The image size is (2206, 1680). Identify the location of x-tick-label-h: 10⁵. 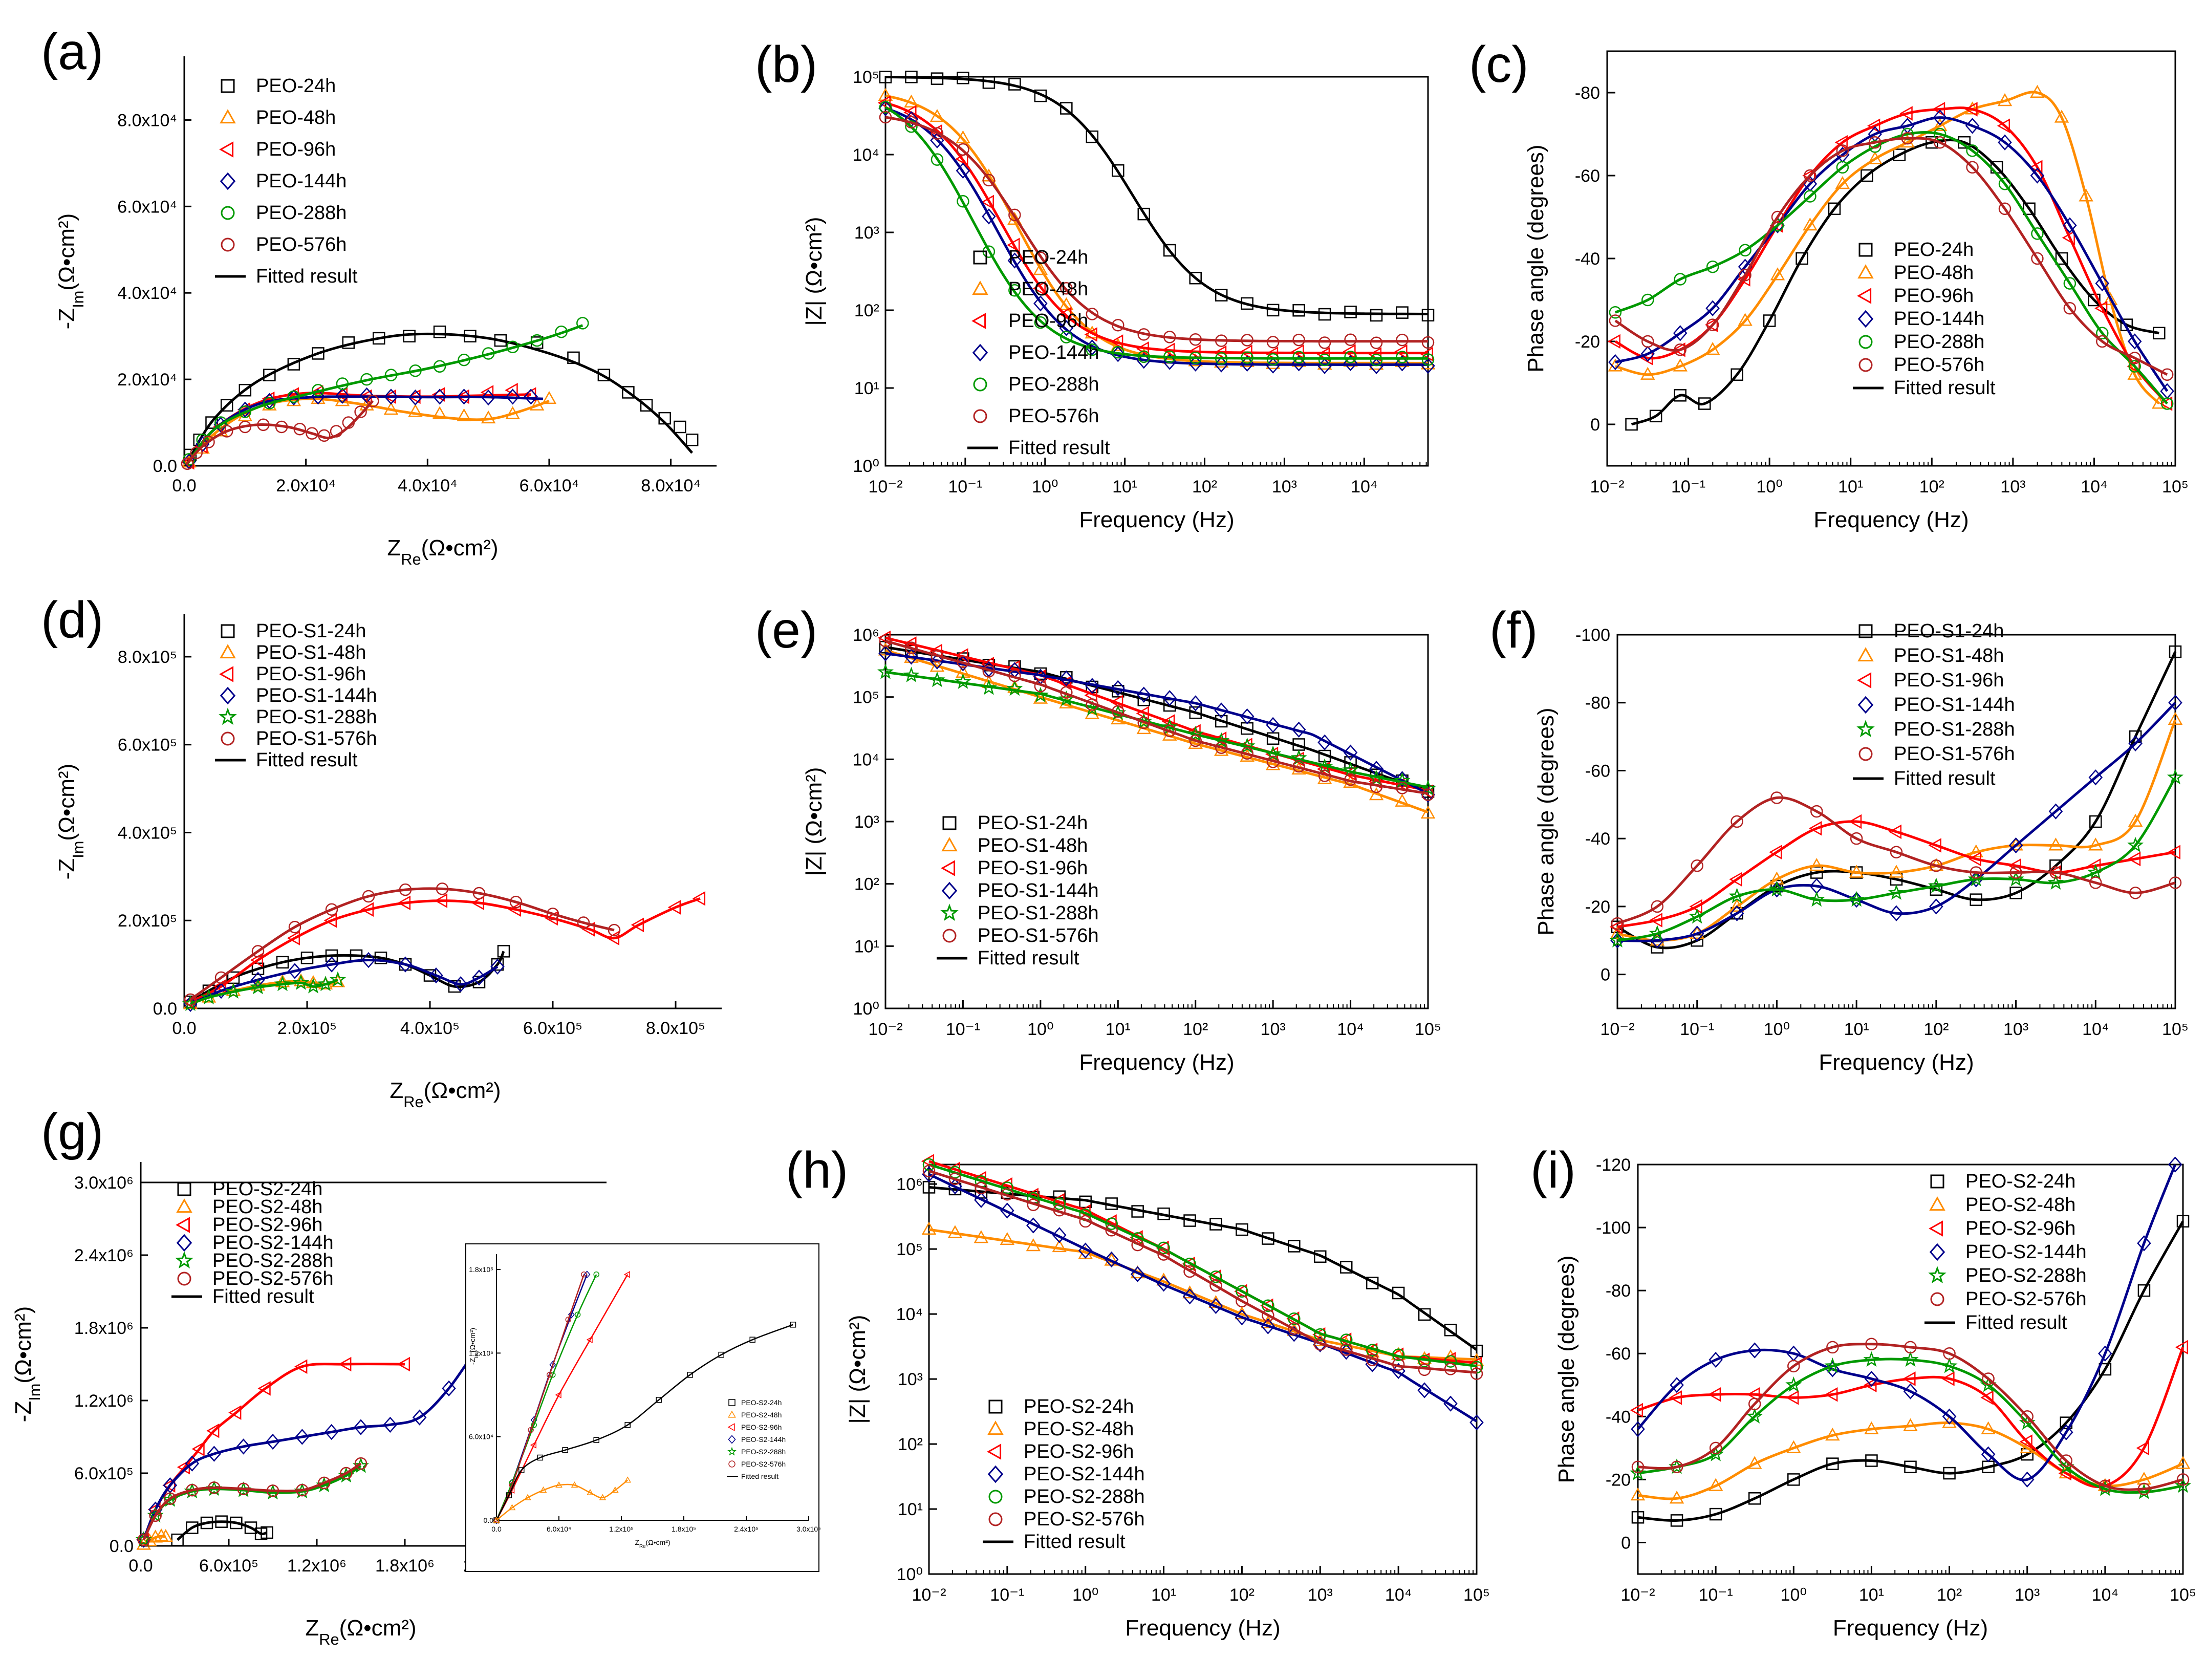
(1476, 1595).